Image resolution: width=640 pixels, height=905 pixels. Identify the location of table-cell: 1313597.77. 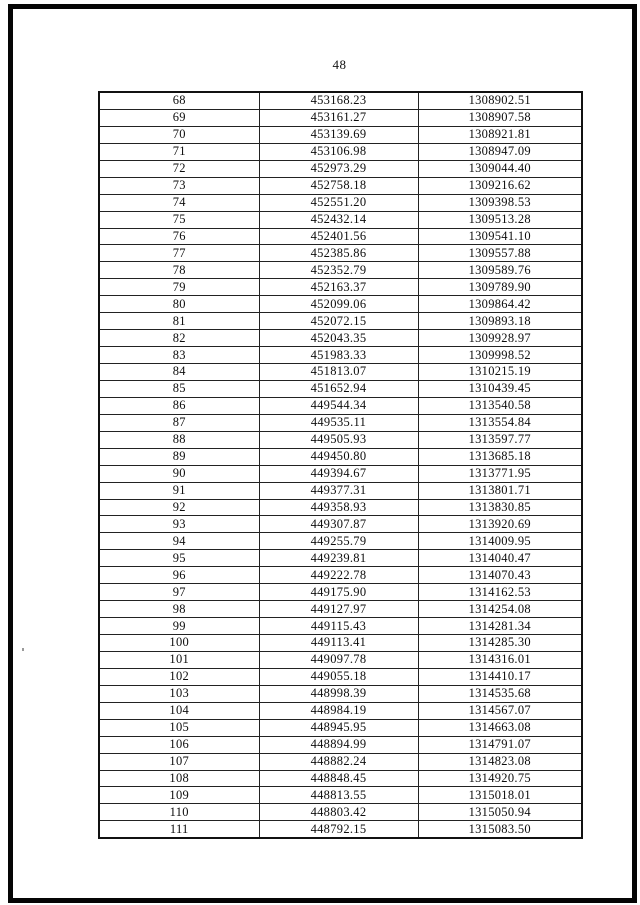
(500, 439).